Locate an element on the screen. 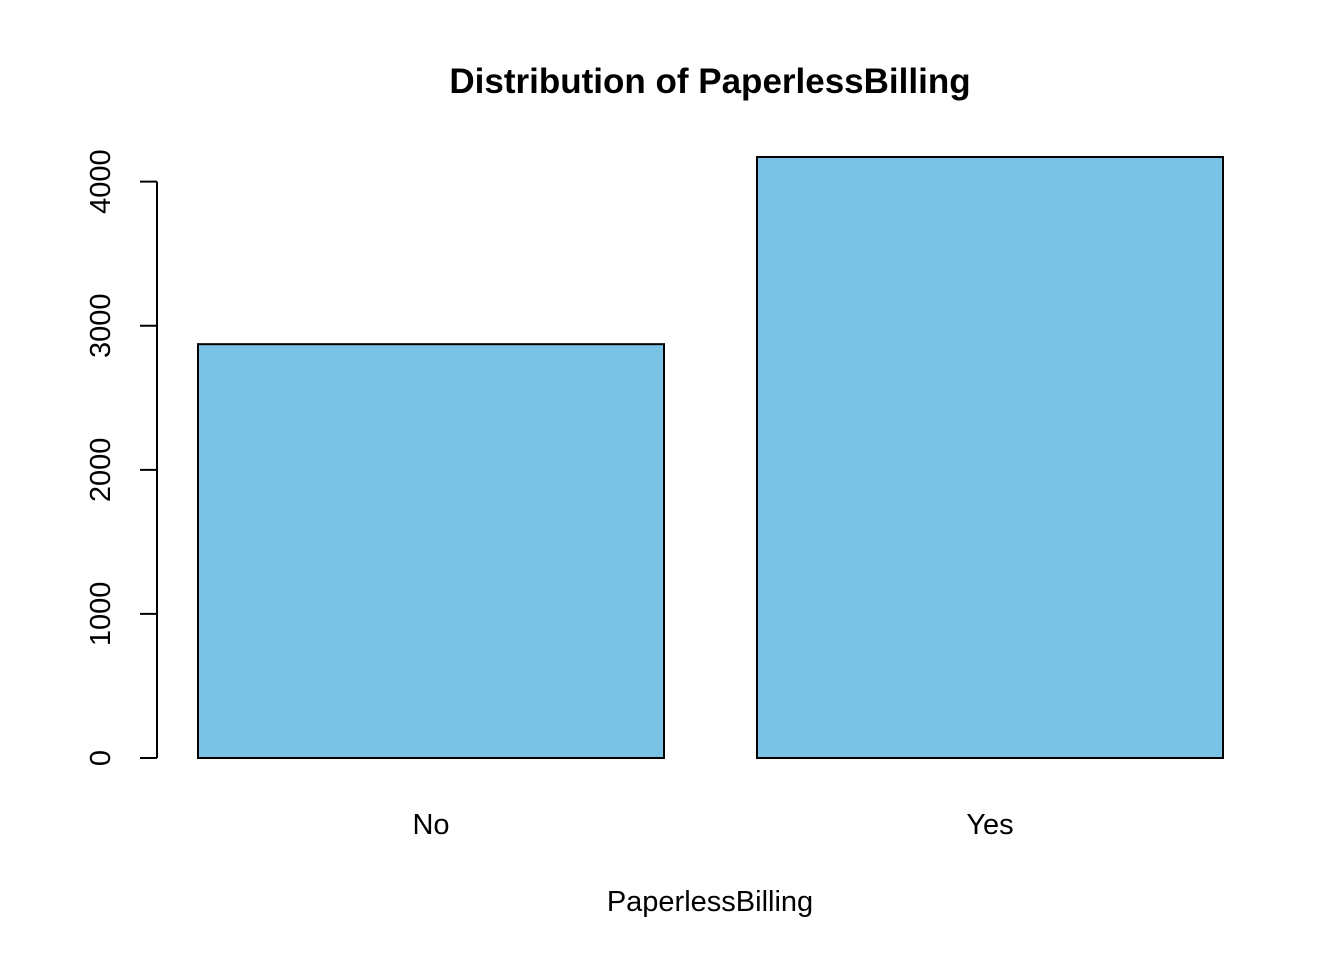 The width and height of the screenshot is (1344, 960). x-axis-label: PaperlessBilling is located at coordinates (710, 902).